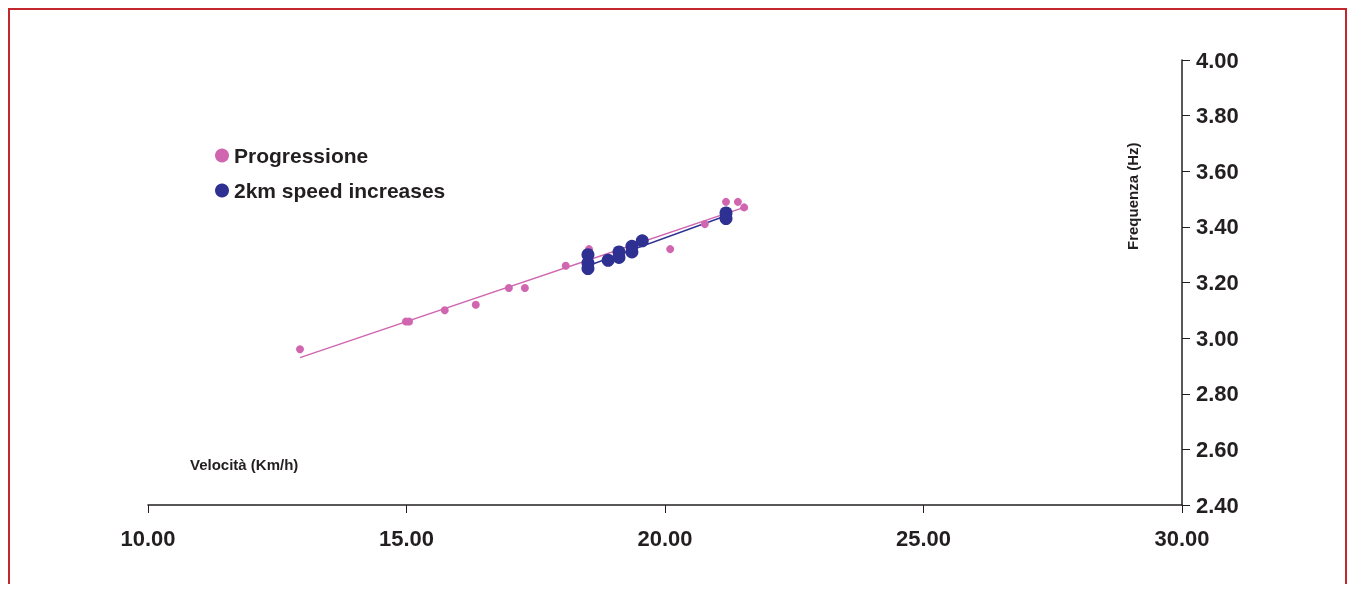 This screenshot has height=592, width=1359. I want to click on y-tick-label: 2.40, so click(1217, 505).